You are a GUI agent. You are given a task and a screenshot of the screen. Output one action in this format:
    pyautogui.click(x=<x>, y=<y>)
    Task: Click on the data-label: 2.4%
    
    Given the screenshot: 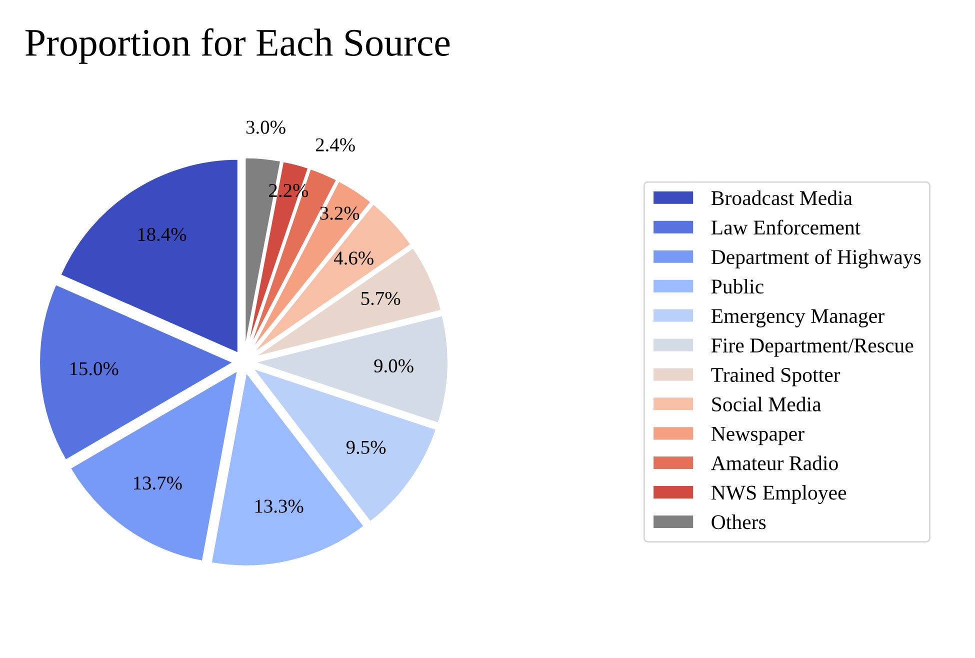 What is the action you would take?
    pyautogui.click(x=335, y=145)
    